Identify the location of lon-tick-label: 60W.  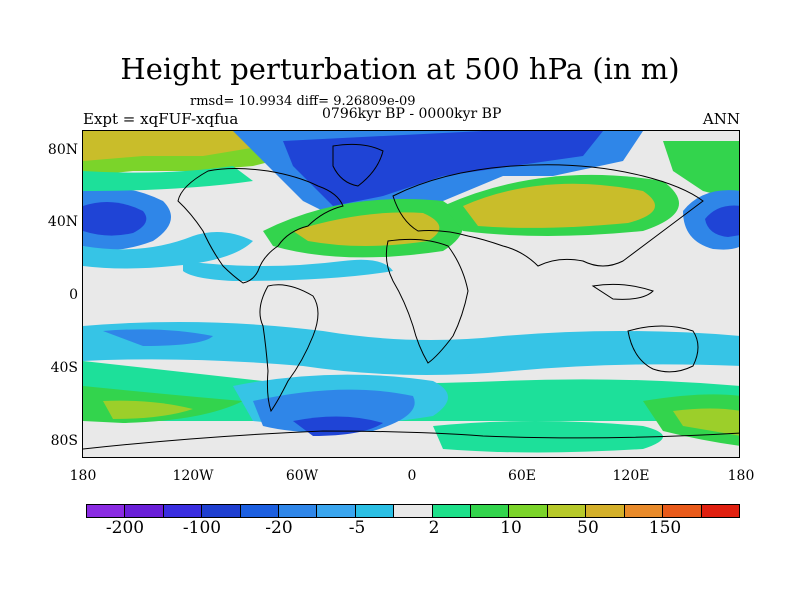
(302, 476).